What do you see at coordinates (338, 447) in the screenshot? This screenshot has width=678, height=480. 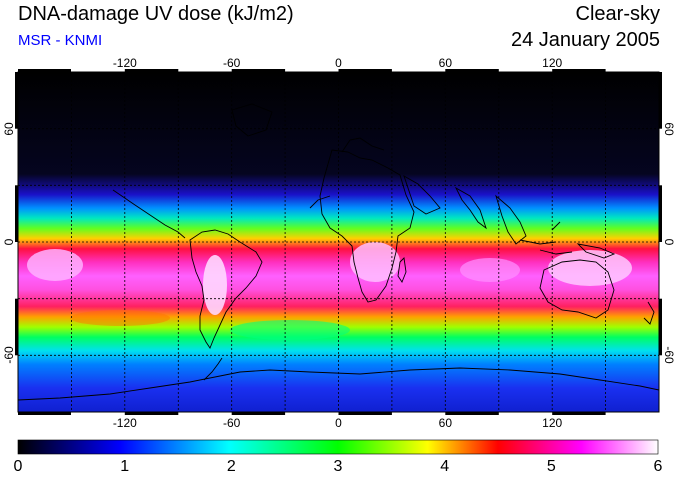 I see `colorbar` at bounding box center [338, 447].